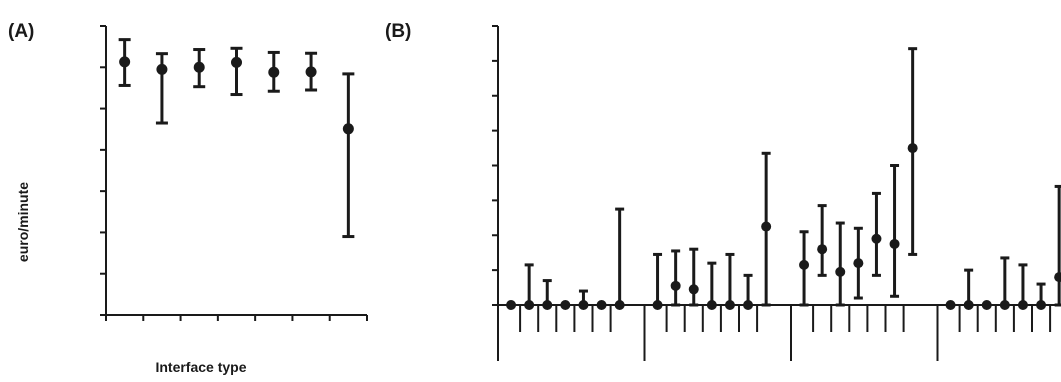 This screenshot has width=1061, height=382. I want to click on panel-a-x-axis-title: Interface type, so click(200, 367).